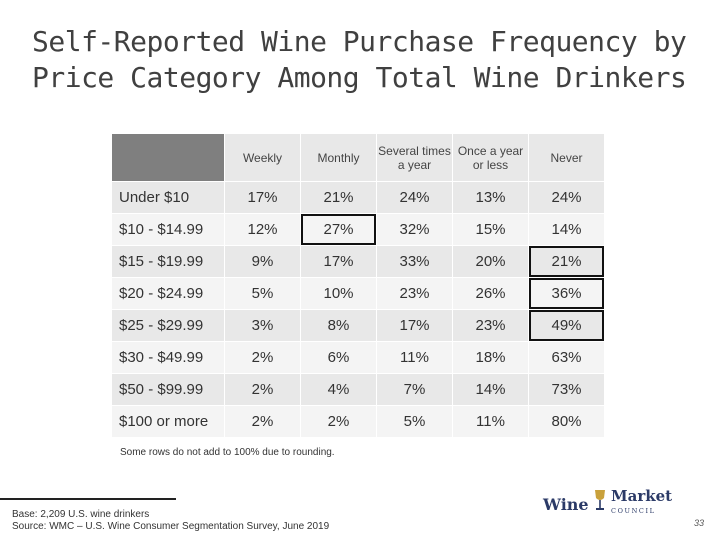 This screenshot has height=540, width=720. What do you see at coordinates (491, 294) in the screenshot?
I see `table-cell: 26%` at bounding box center [491, 294].